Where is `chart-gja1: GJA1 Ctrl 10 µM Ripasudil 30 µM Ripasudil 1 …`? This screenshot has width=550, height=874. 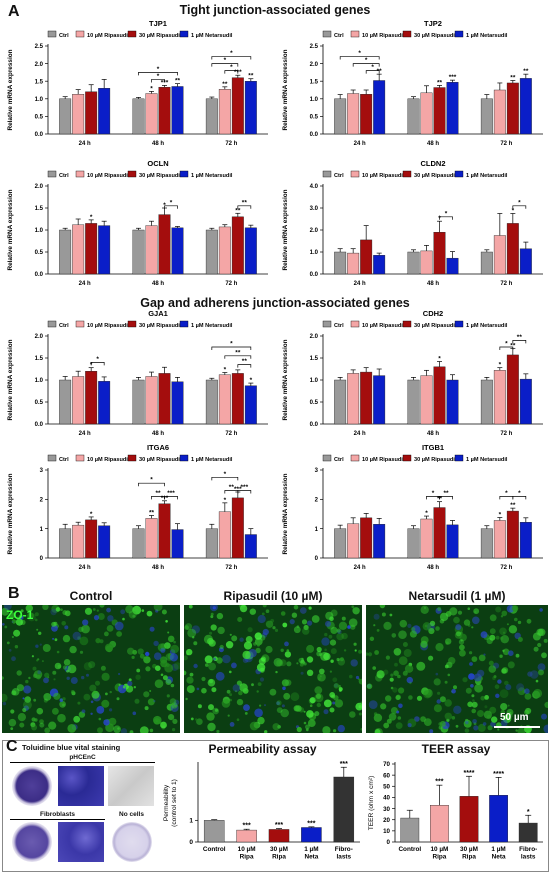 chart-gja1: GJA1 Ctrl 10 µM Ripasudil 30 µM Ripasudil 1 … is located at coordinates (137, 373).